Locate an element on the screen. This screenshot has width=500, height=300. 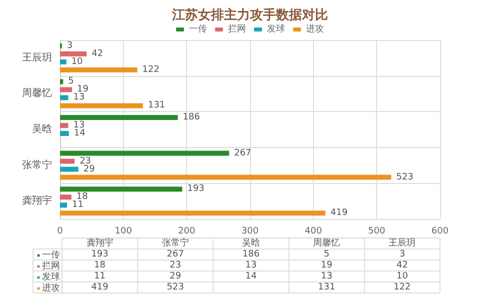
x-tick-label: 200 is located at coordinates (187, 231).